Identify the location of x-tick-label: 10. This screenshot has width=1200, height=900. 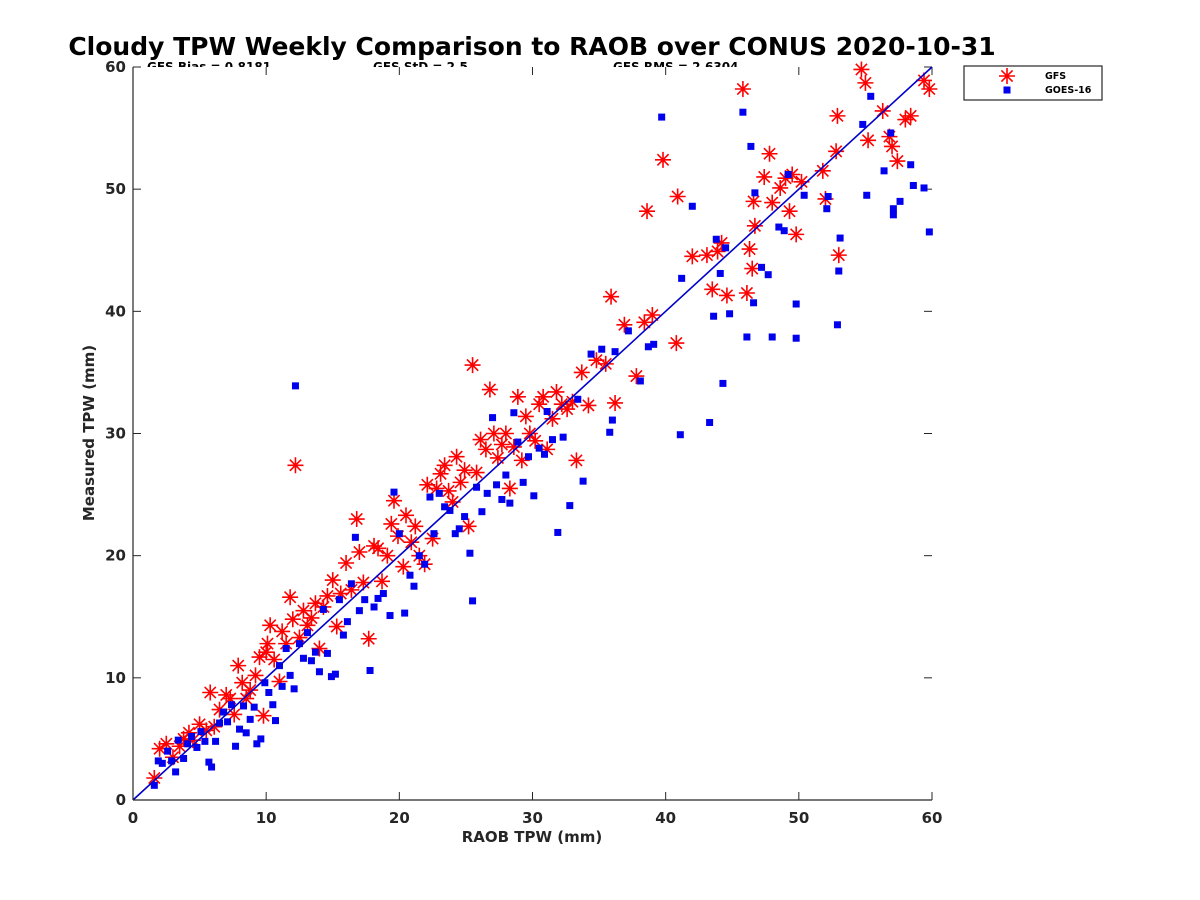
(266, 818).